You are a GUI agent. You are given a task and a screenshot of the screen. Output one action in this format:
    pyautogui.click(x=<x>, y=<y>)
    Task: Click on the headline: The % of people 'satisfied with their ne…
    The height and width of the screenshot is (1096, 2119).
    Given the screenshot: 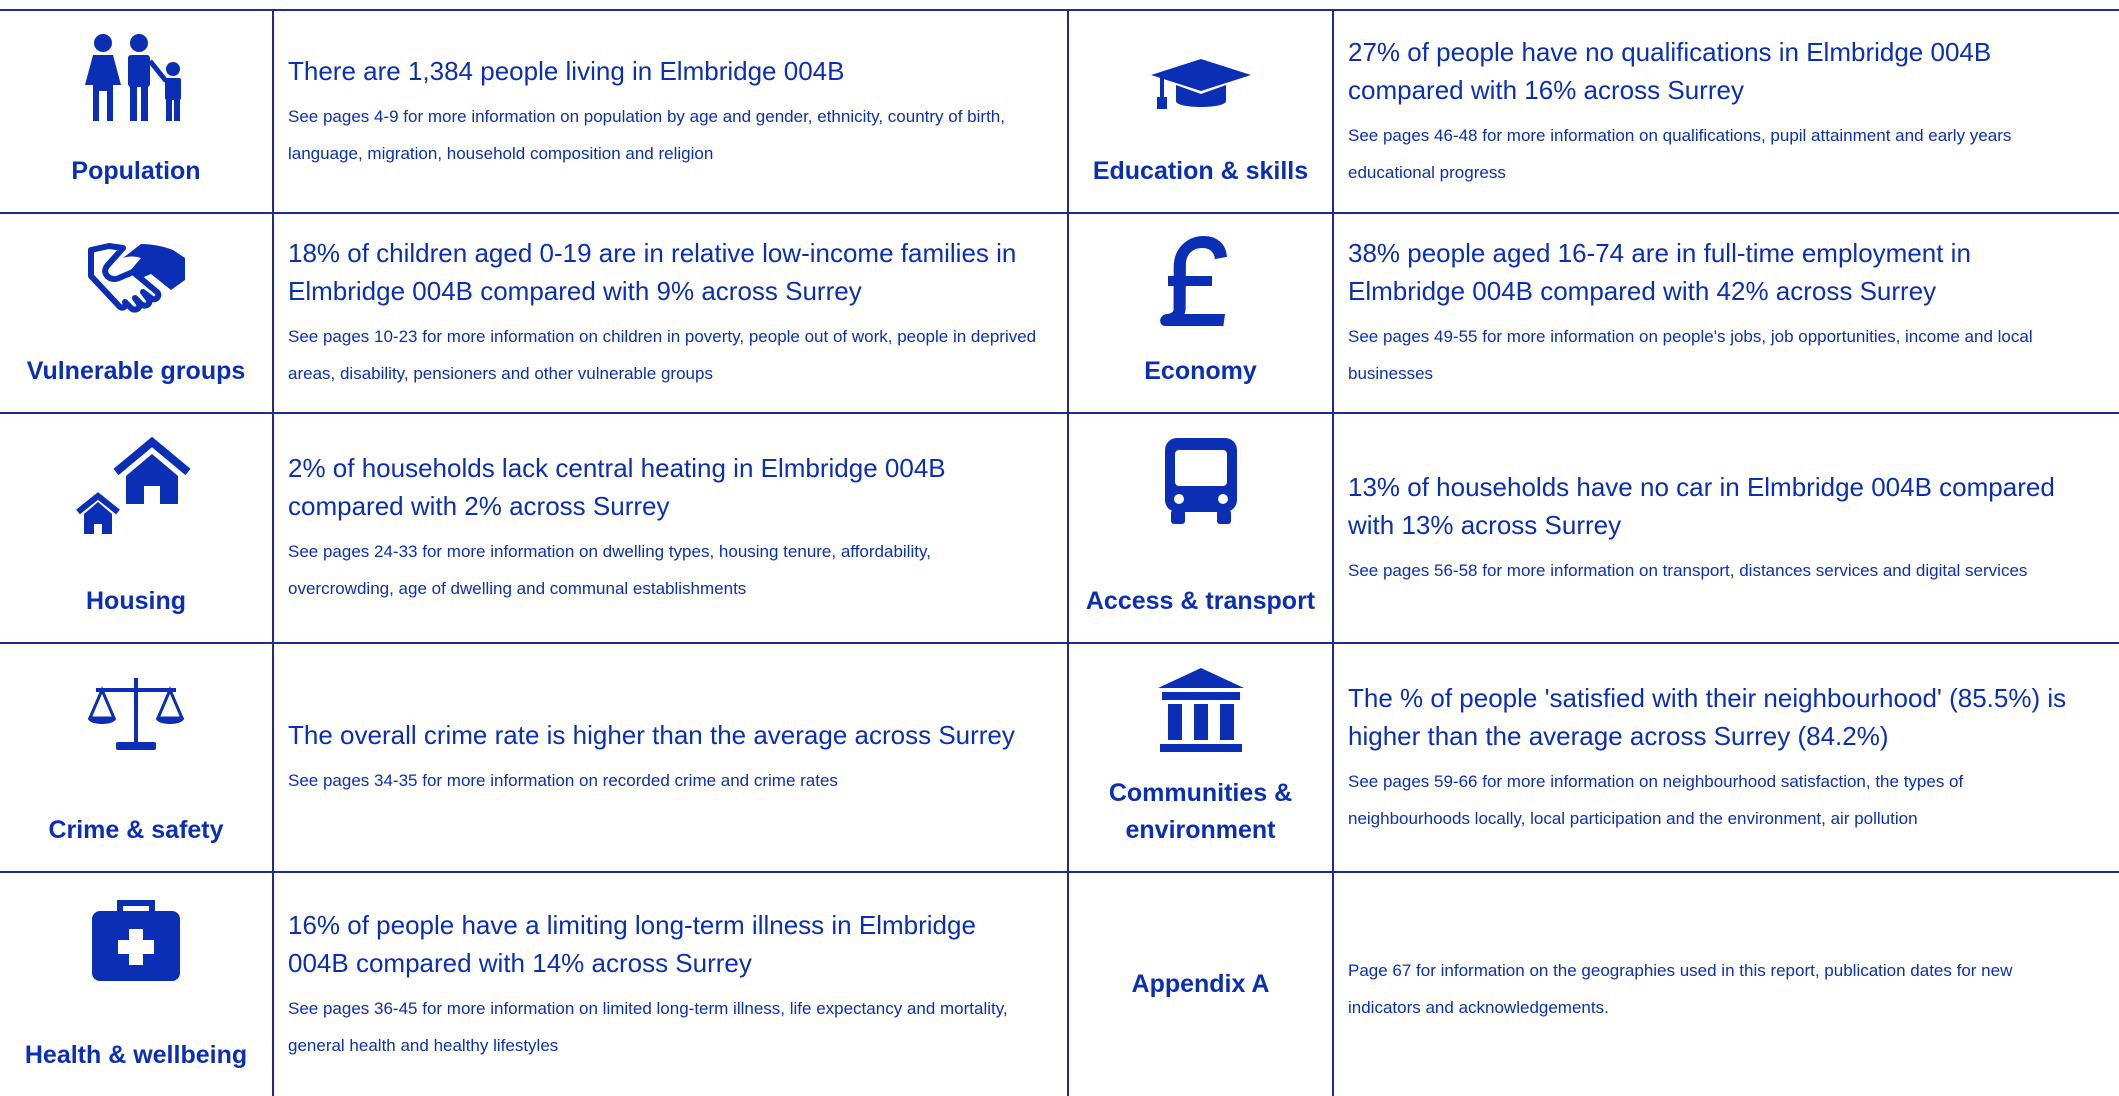 What is the action you would take?
    pyautogui.click(x=1707, y=716)
    